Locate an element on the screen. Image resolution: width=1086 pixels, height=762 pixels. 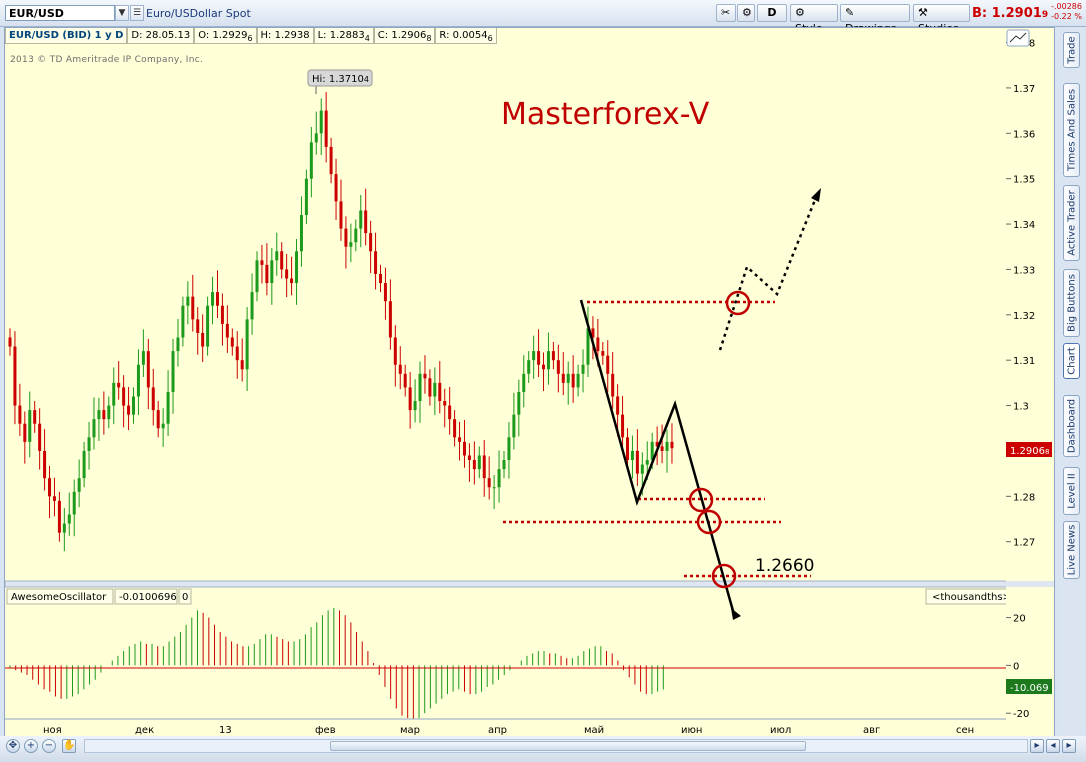
tab-dashboard: Dashboard is located at coordinates (1071, 426).